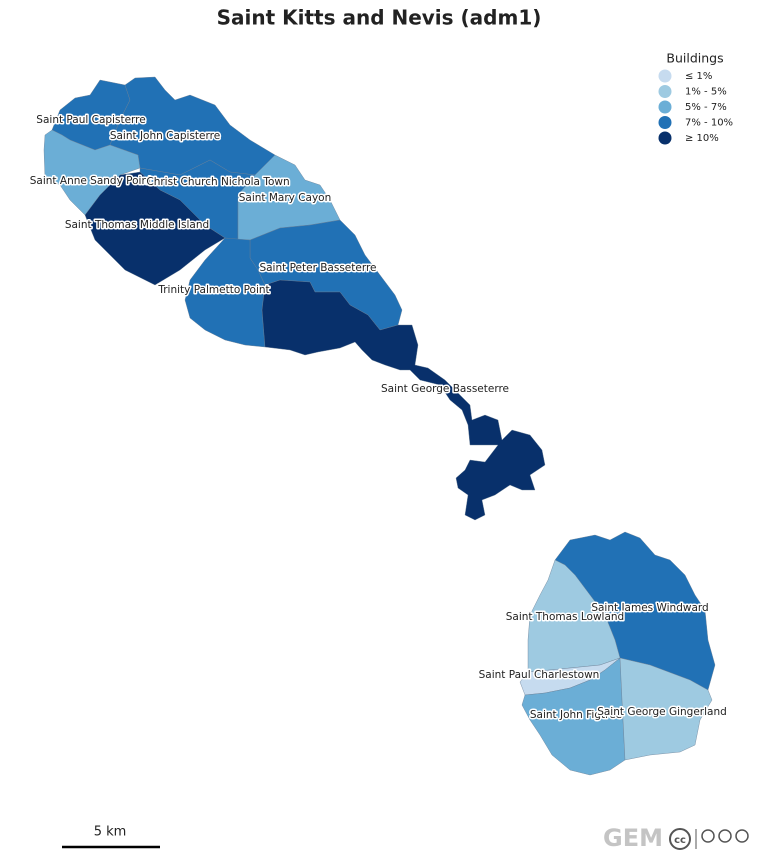 The image size is (758, 862). I want to click on legend-label: ≤ 1%, so click(698, 76).